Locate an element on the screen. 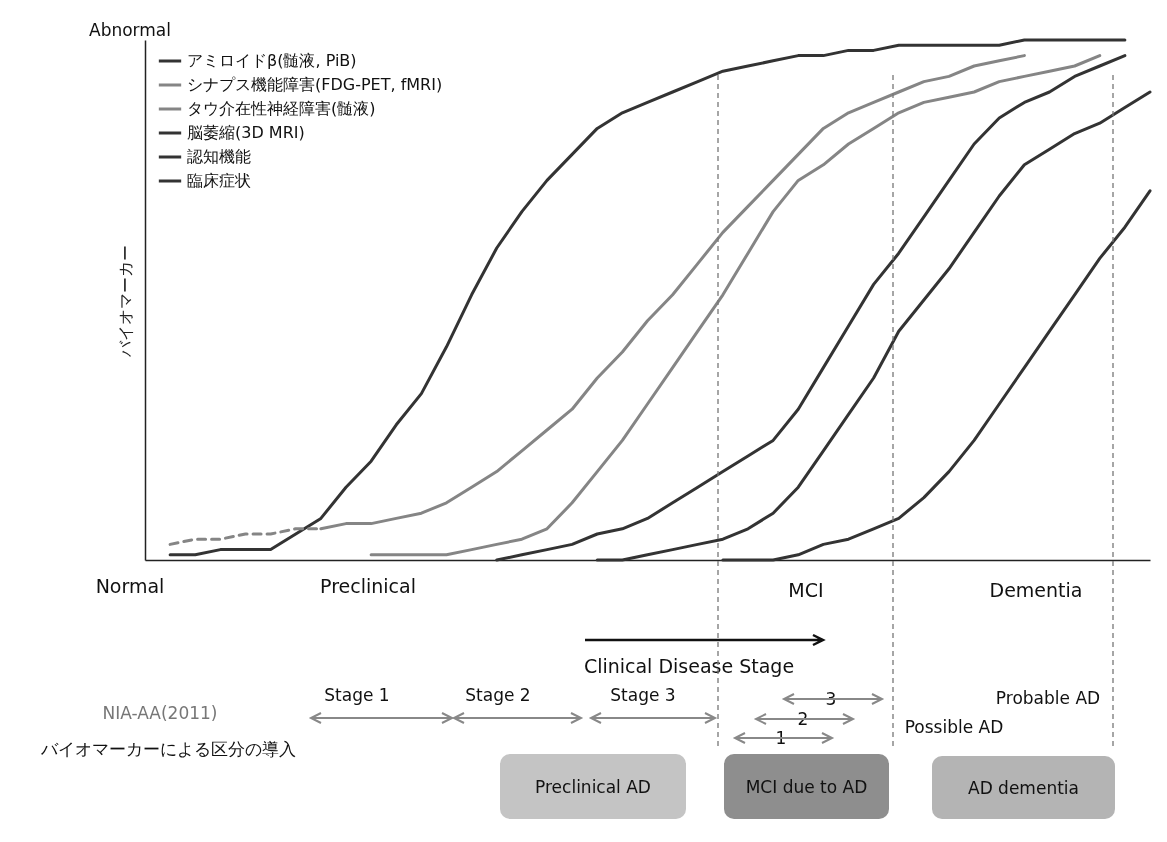  legend-label: アミロイドβ(髄液, PiB) is located at coordinates (272, 60).